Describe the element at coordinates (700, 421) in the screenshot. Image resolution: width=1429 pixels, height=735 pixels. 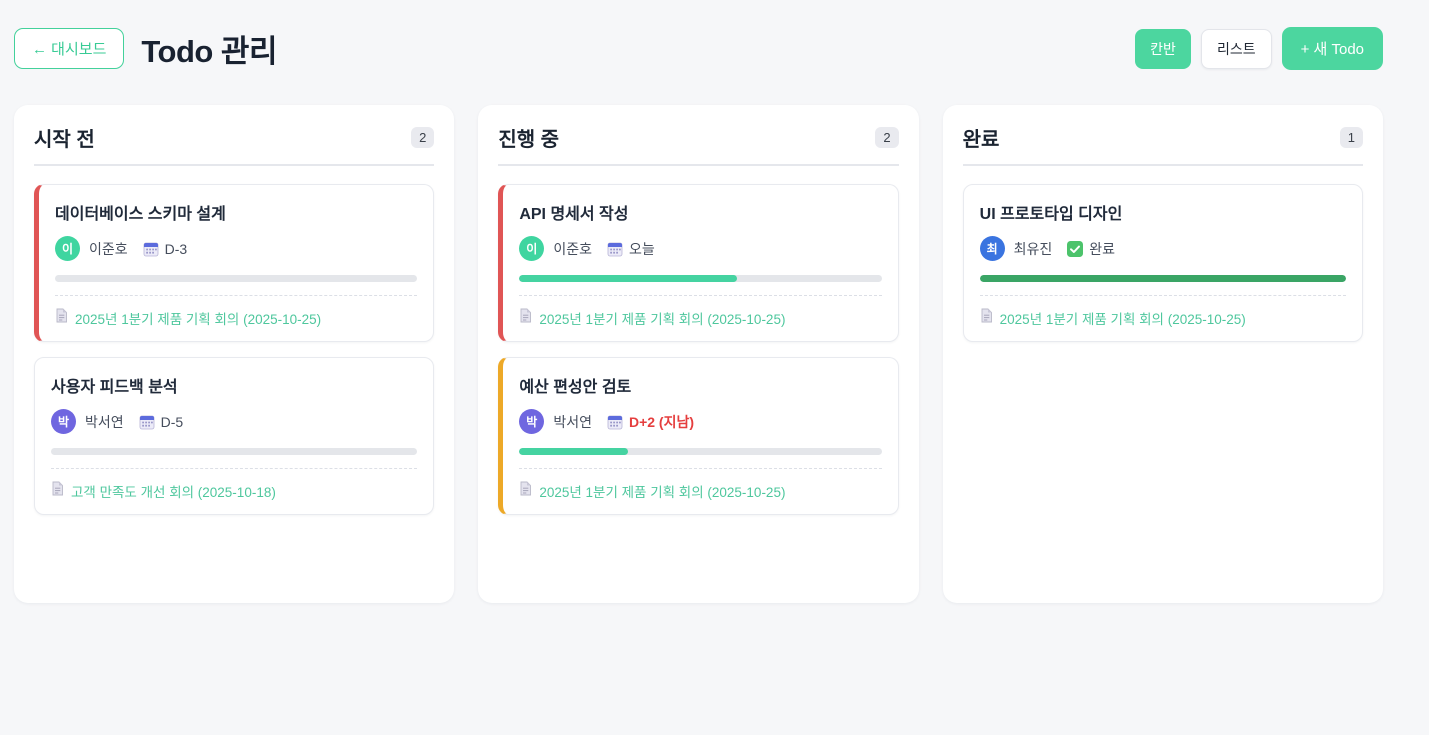
I see `todo-meta: 박 박서연 D+2 (지남)` at that location.